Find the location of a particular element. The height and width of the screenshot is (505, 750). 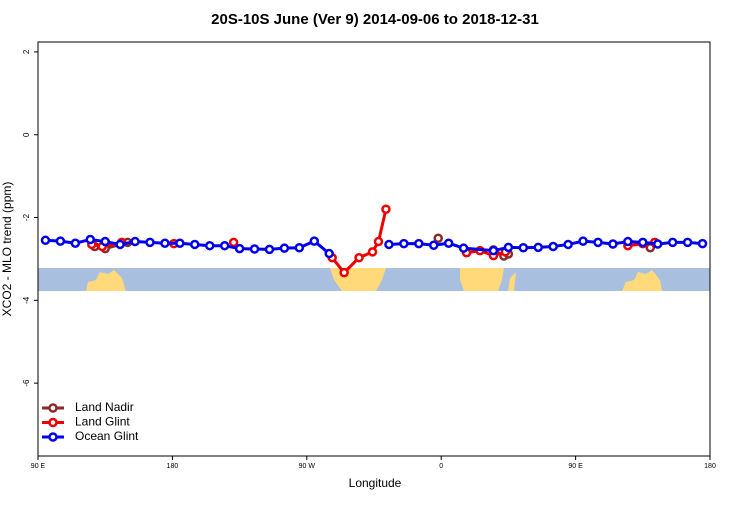

x-tick-label: 0 is located at coordinates (441, 466).